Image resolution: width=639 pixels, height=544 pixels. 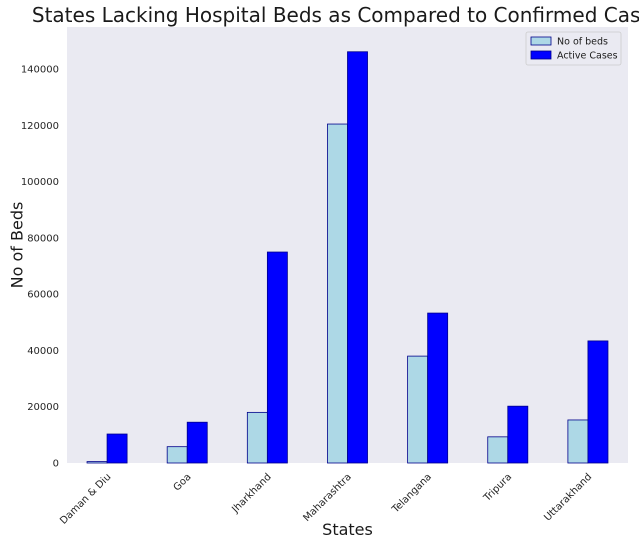 I want to click on x-tick-label: Uttarakhand, so click(x=568, y=498).